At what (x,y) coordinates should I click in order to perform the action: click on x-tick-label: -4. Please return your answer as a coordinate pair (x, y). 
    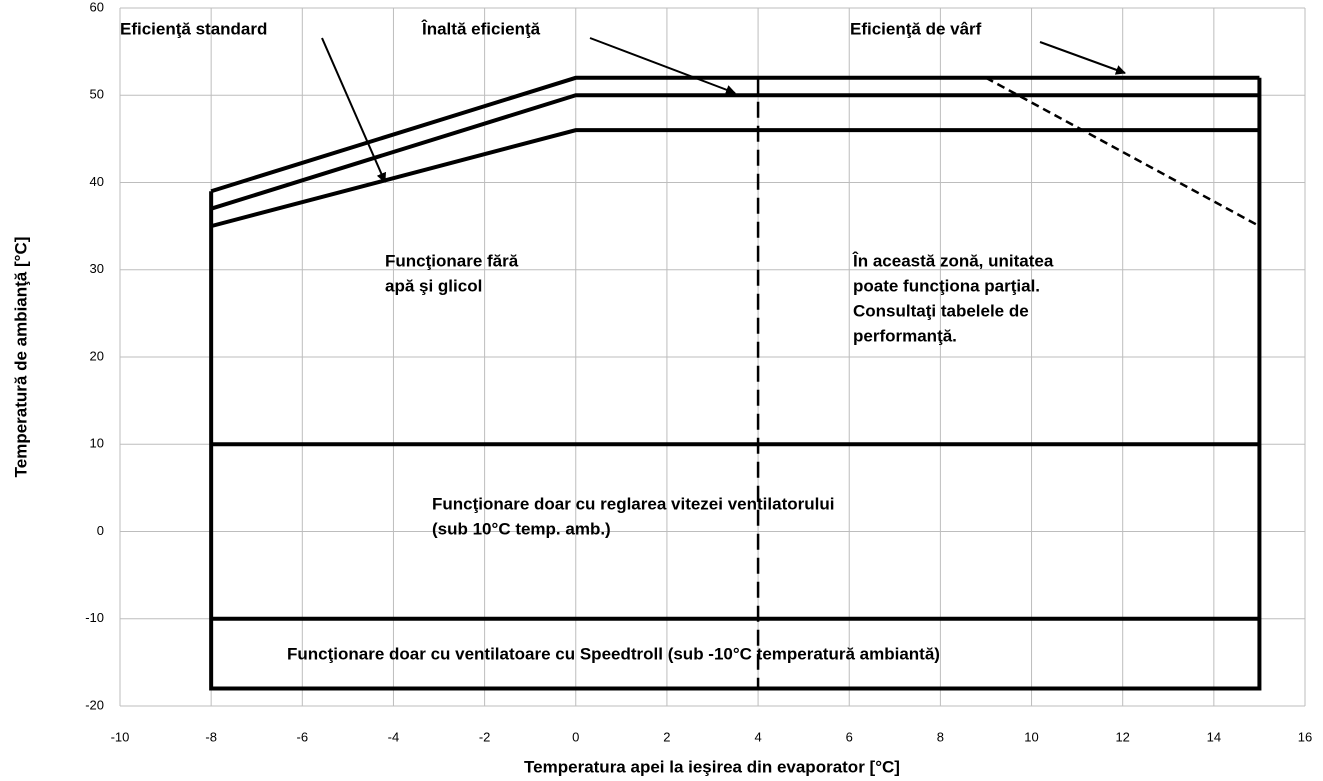
    Looking at the image, I should click on (394, 736).